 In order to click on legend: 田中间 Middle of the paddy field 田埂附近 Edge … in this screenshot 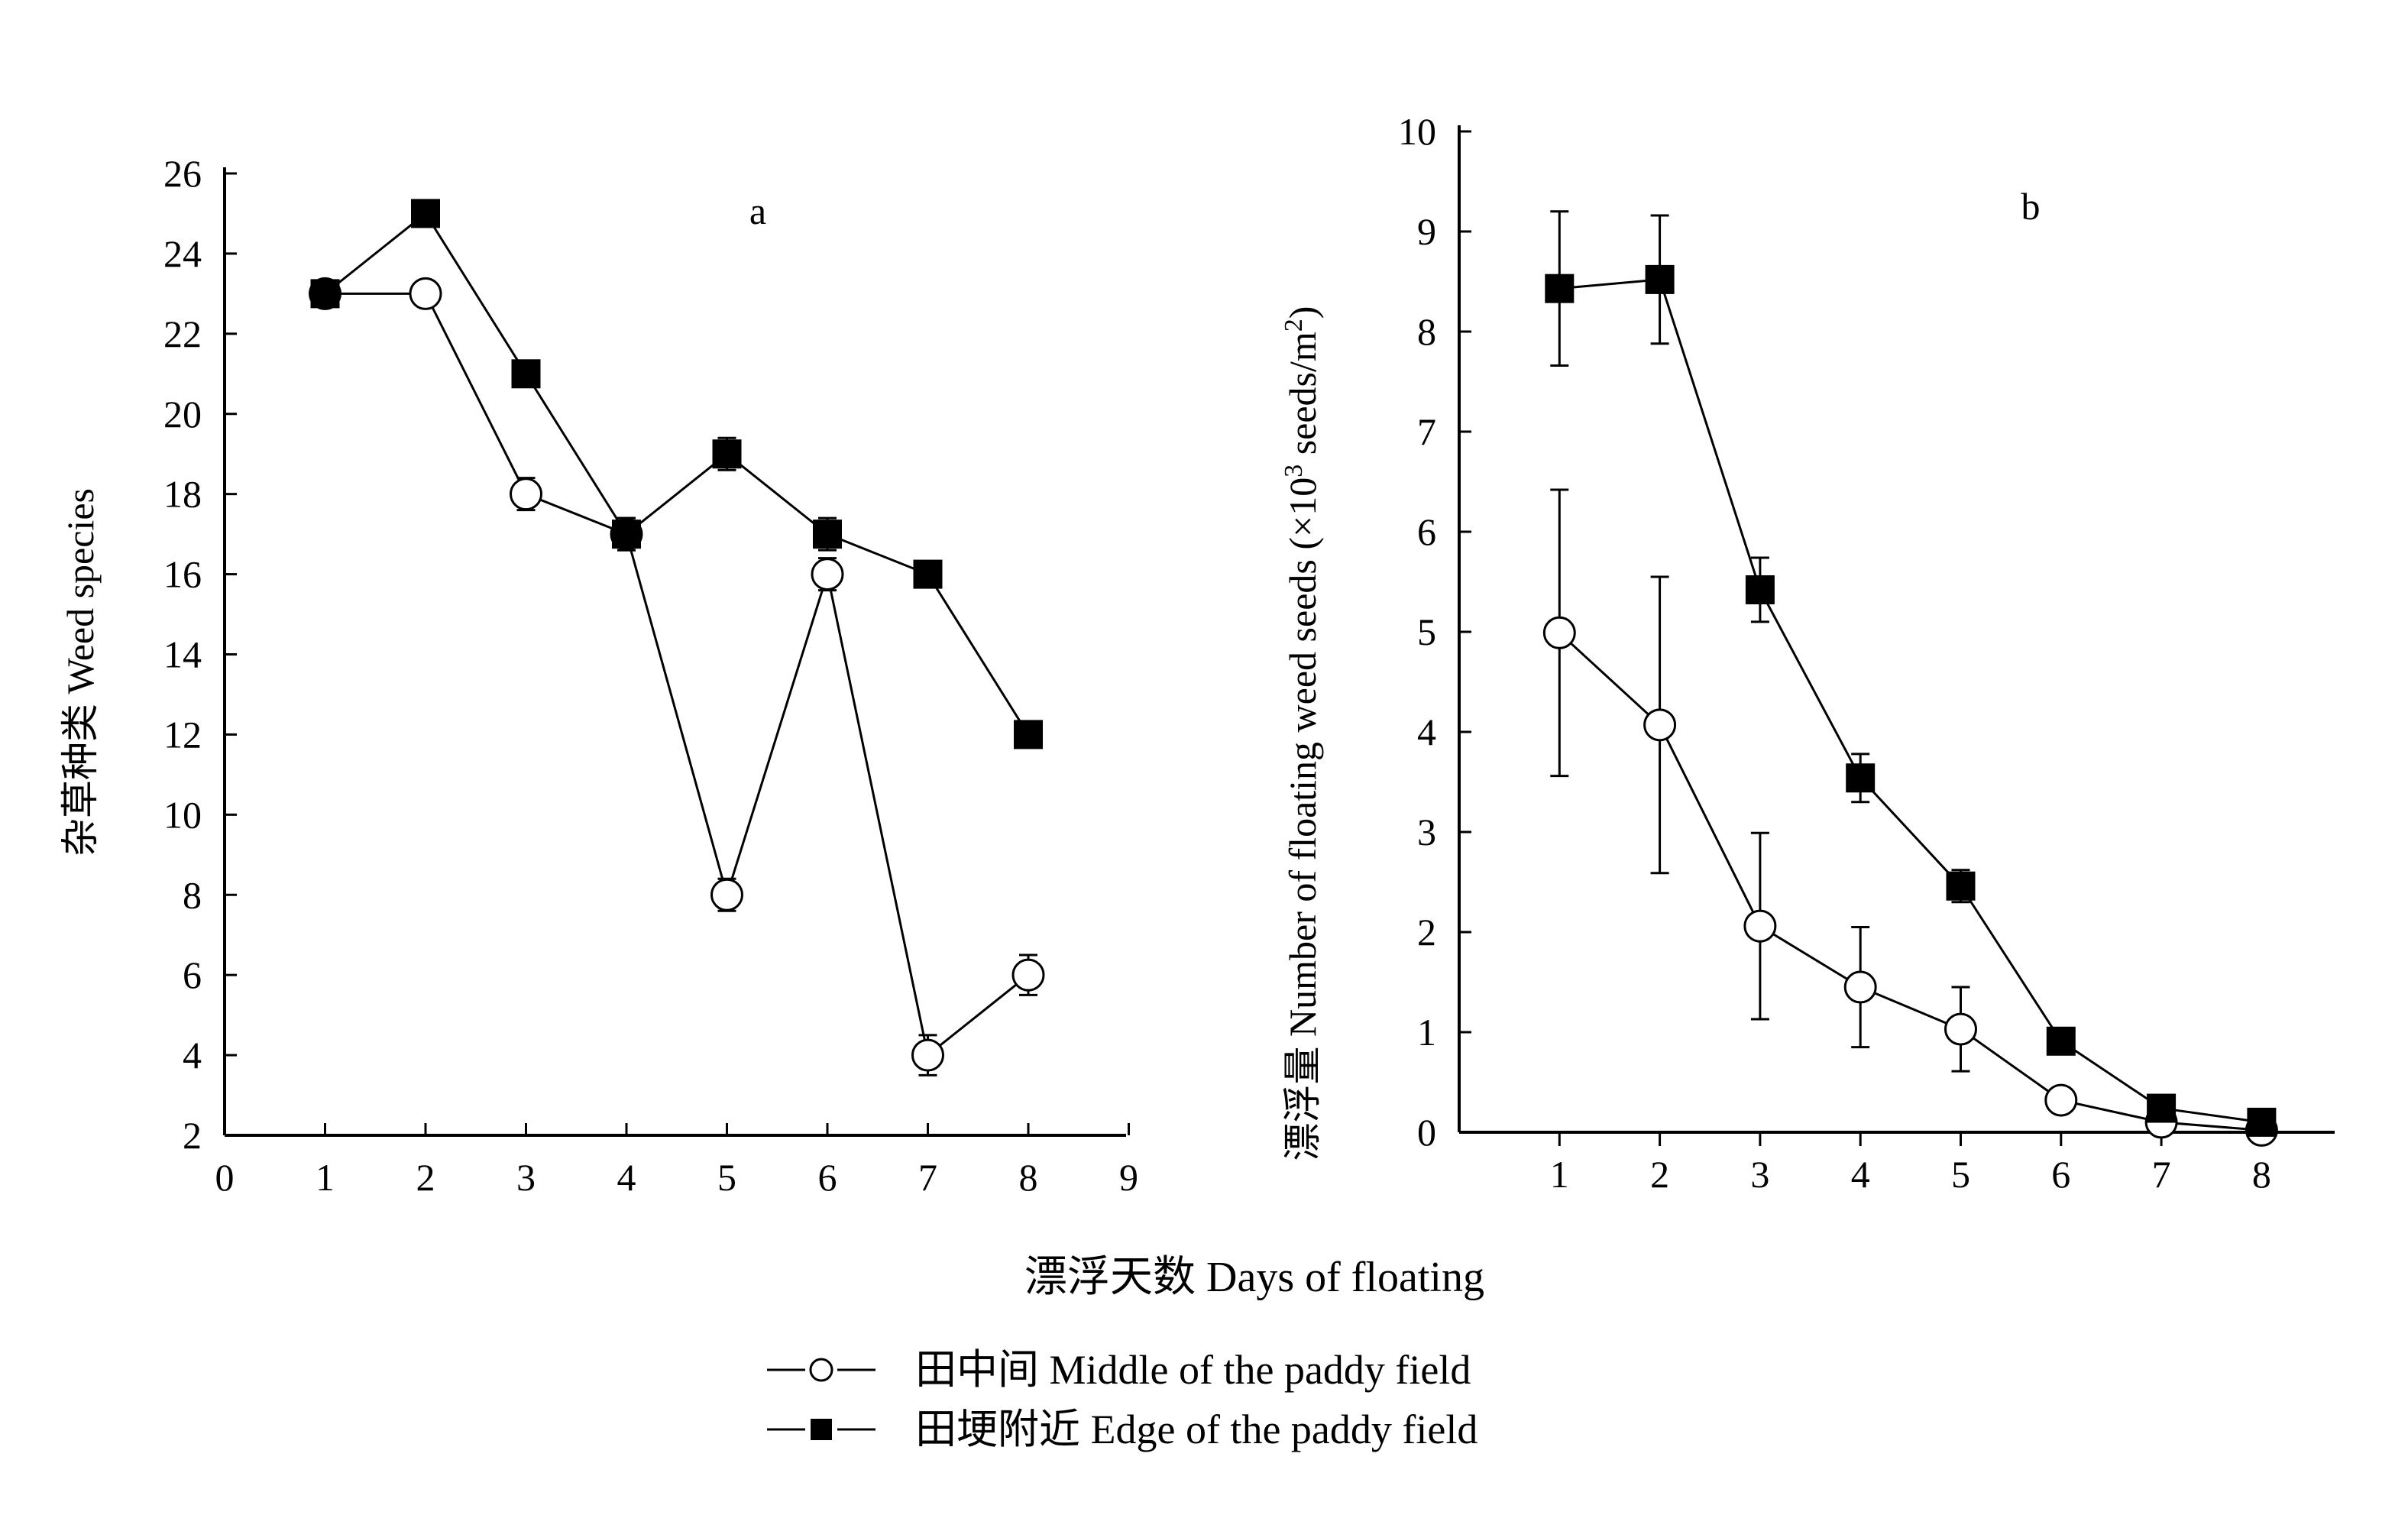, I will do `click(1122, 1399)`.